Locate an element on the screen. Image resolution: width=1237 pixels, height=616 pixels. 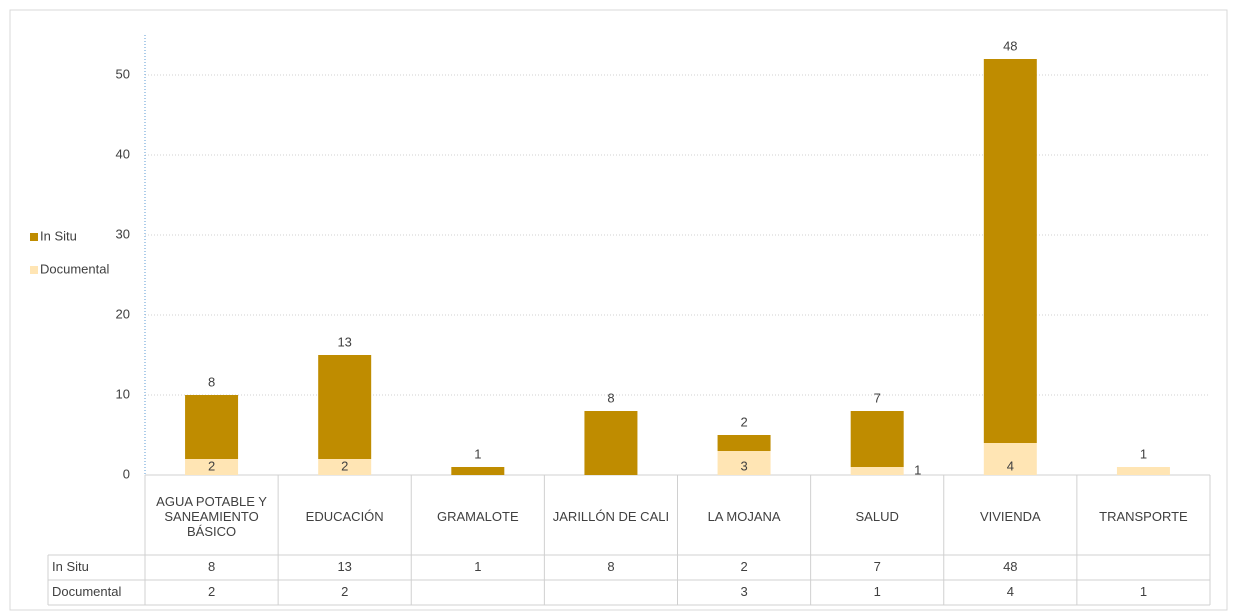
x-tick-label-box: EDUCACIÓN is located at coordinates (344, 516).